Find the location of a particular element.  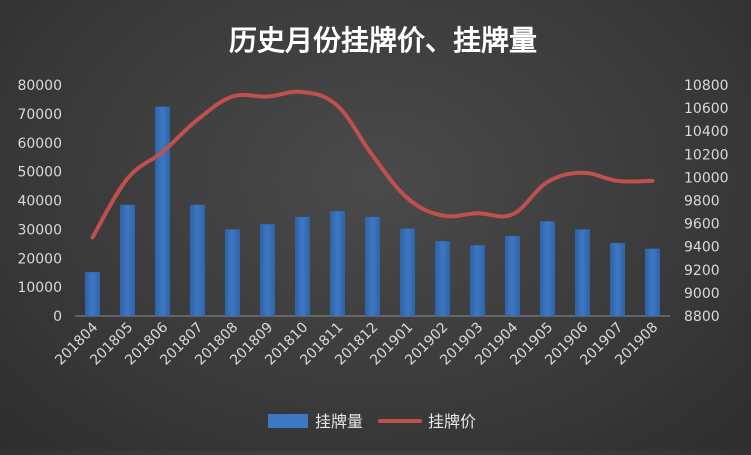

legend: 挂牌量 挂牌价 is located at coordinates (372, 421).